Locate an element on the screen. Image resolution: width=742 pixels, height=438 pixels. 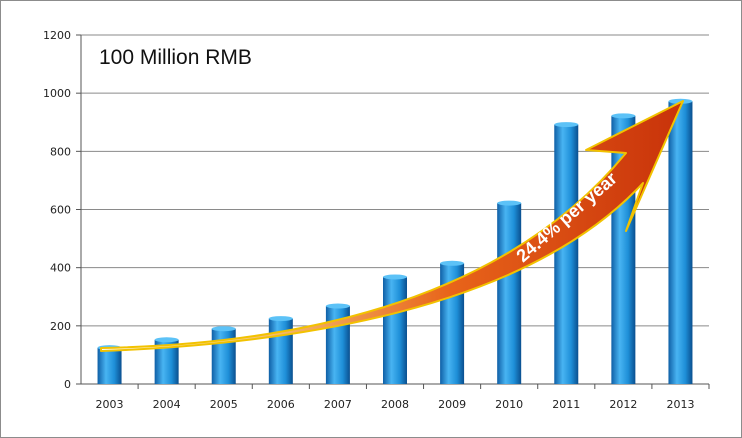
bar-cap-2011 is located at coordinates (566, 125).